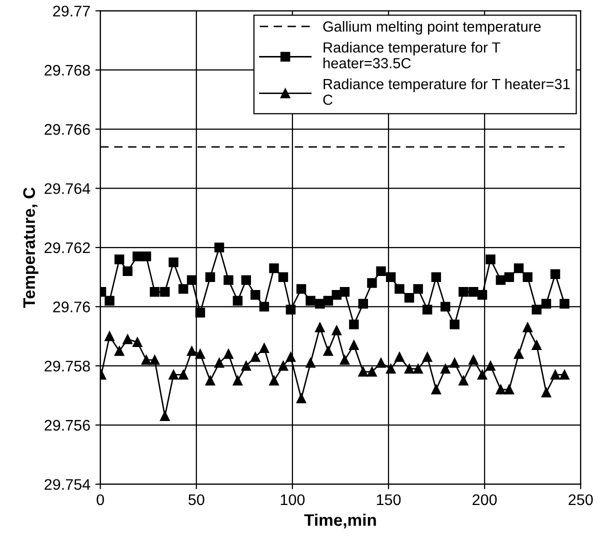 The height and width of the screenshot is (541, 608). I want to click on x-tick-label: 200, so click(484, 500).